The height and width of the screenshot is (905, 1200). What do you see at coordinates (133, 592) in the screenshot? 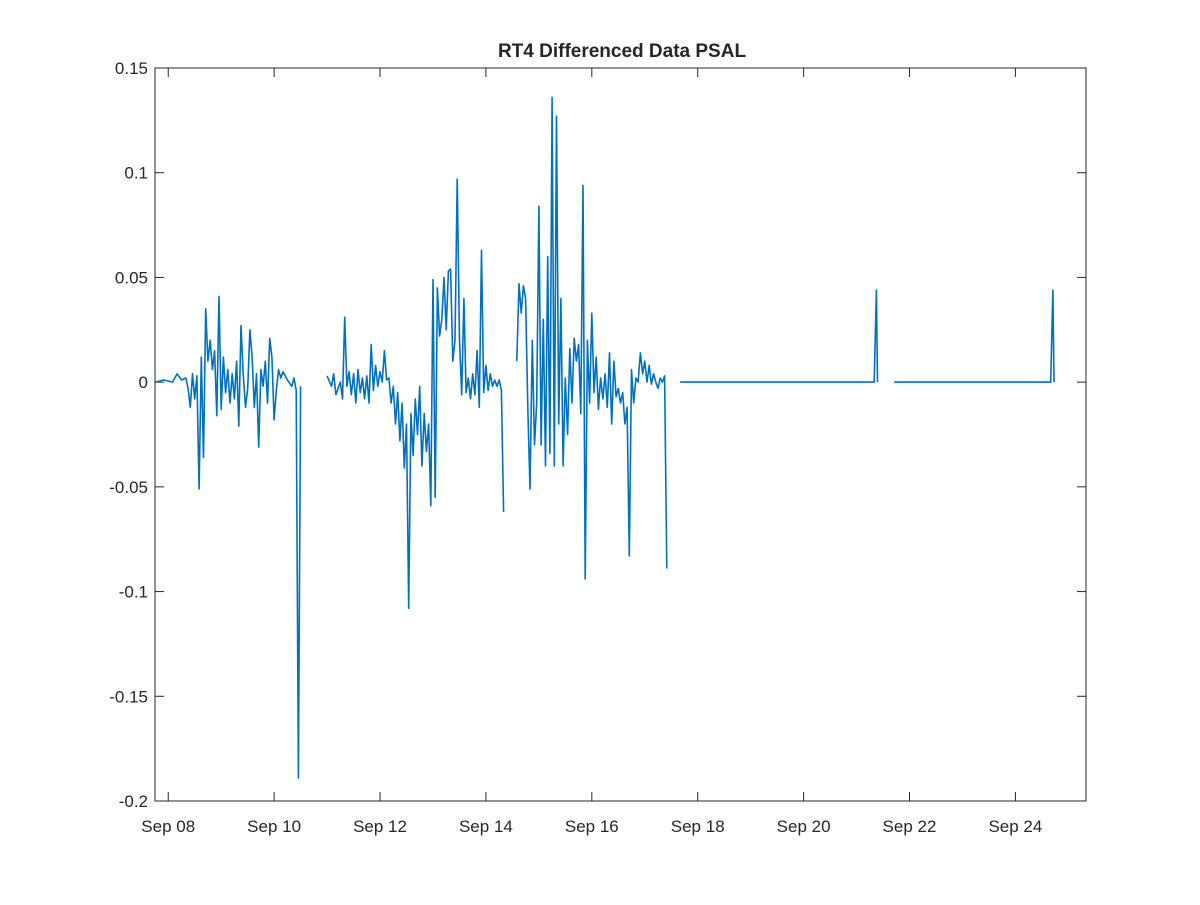
I see `y-tick-label: -0.1` at bounding box center [133, 592].